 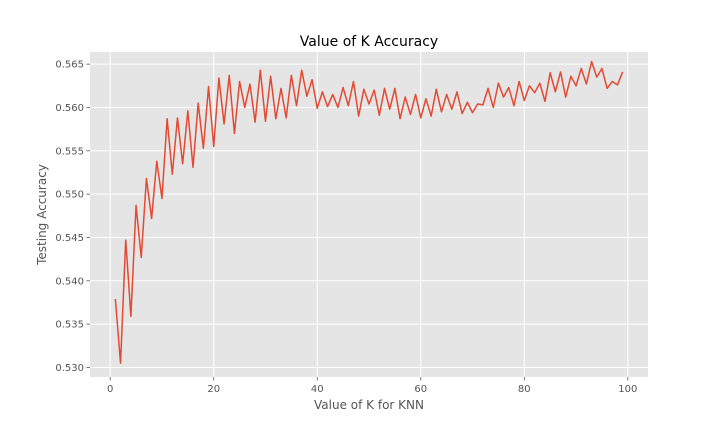 What do you see at coordinates (110, 389) in the screenshot?
I see `x-tick-label: 0` at bounding box center [110, 389].